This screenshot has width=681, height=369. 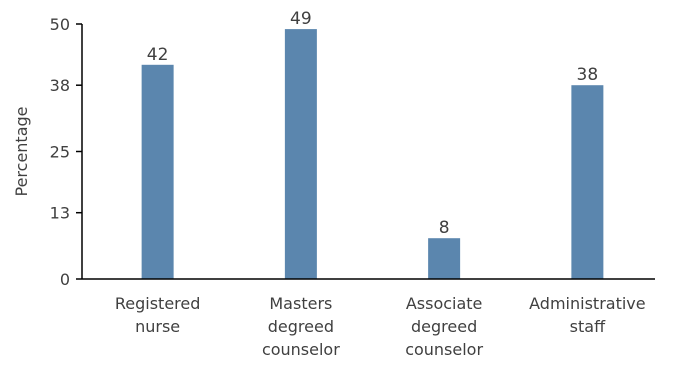 I want to click on category-label-line: nurse, so click(x=157, y=326).